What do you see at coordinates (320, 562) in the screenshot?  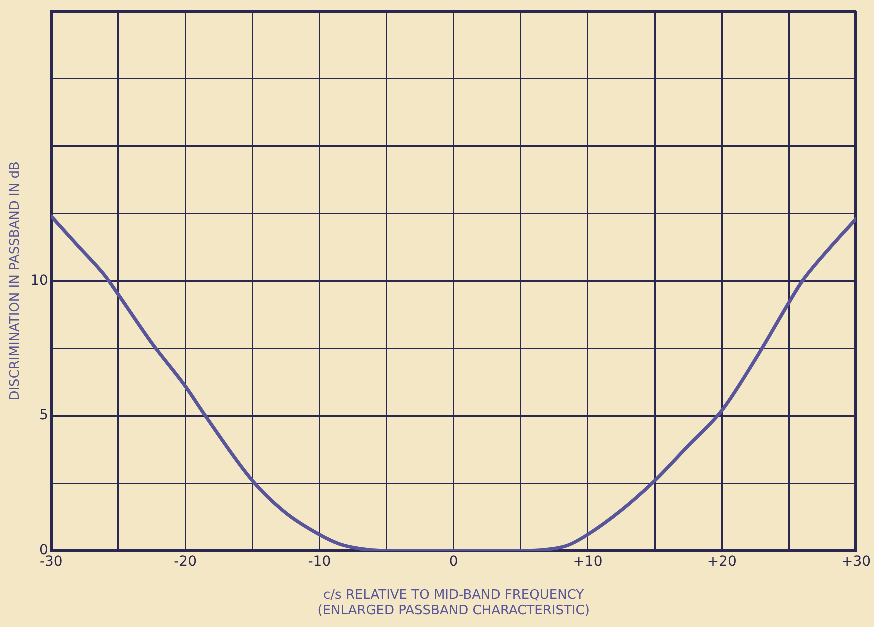 I see `x-tick-label: -10` at bounding box center [320, 562].